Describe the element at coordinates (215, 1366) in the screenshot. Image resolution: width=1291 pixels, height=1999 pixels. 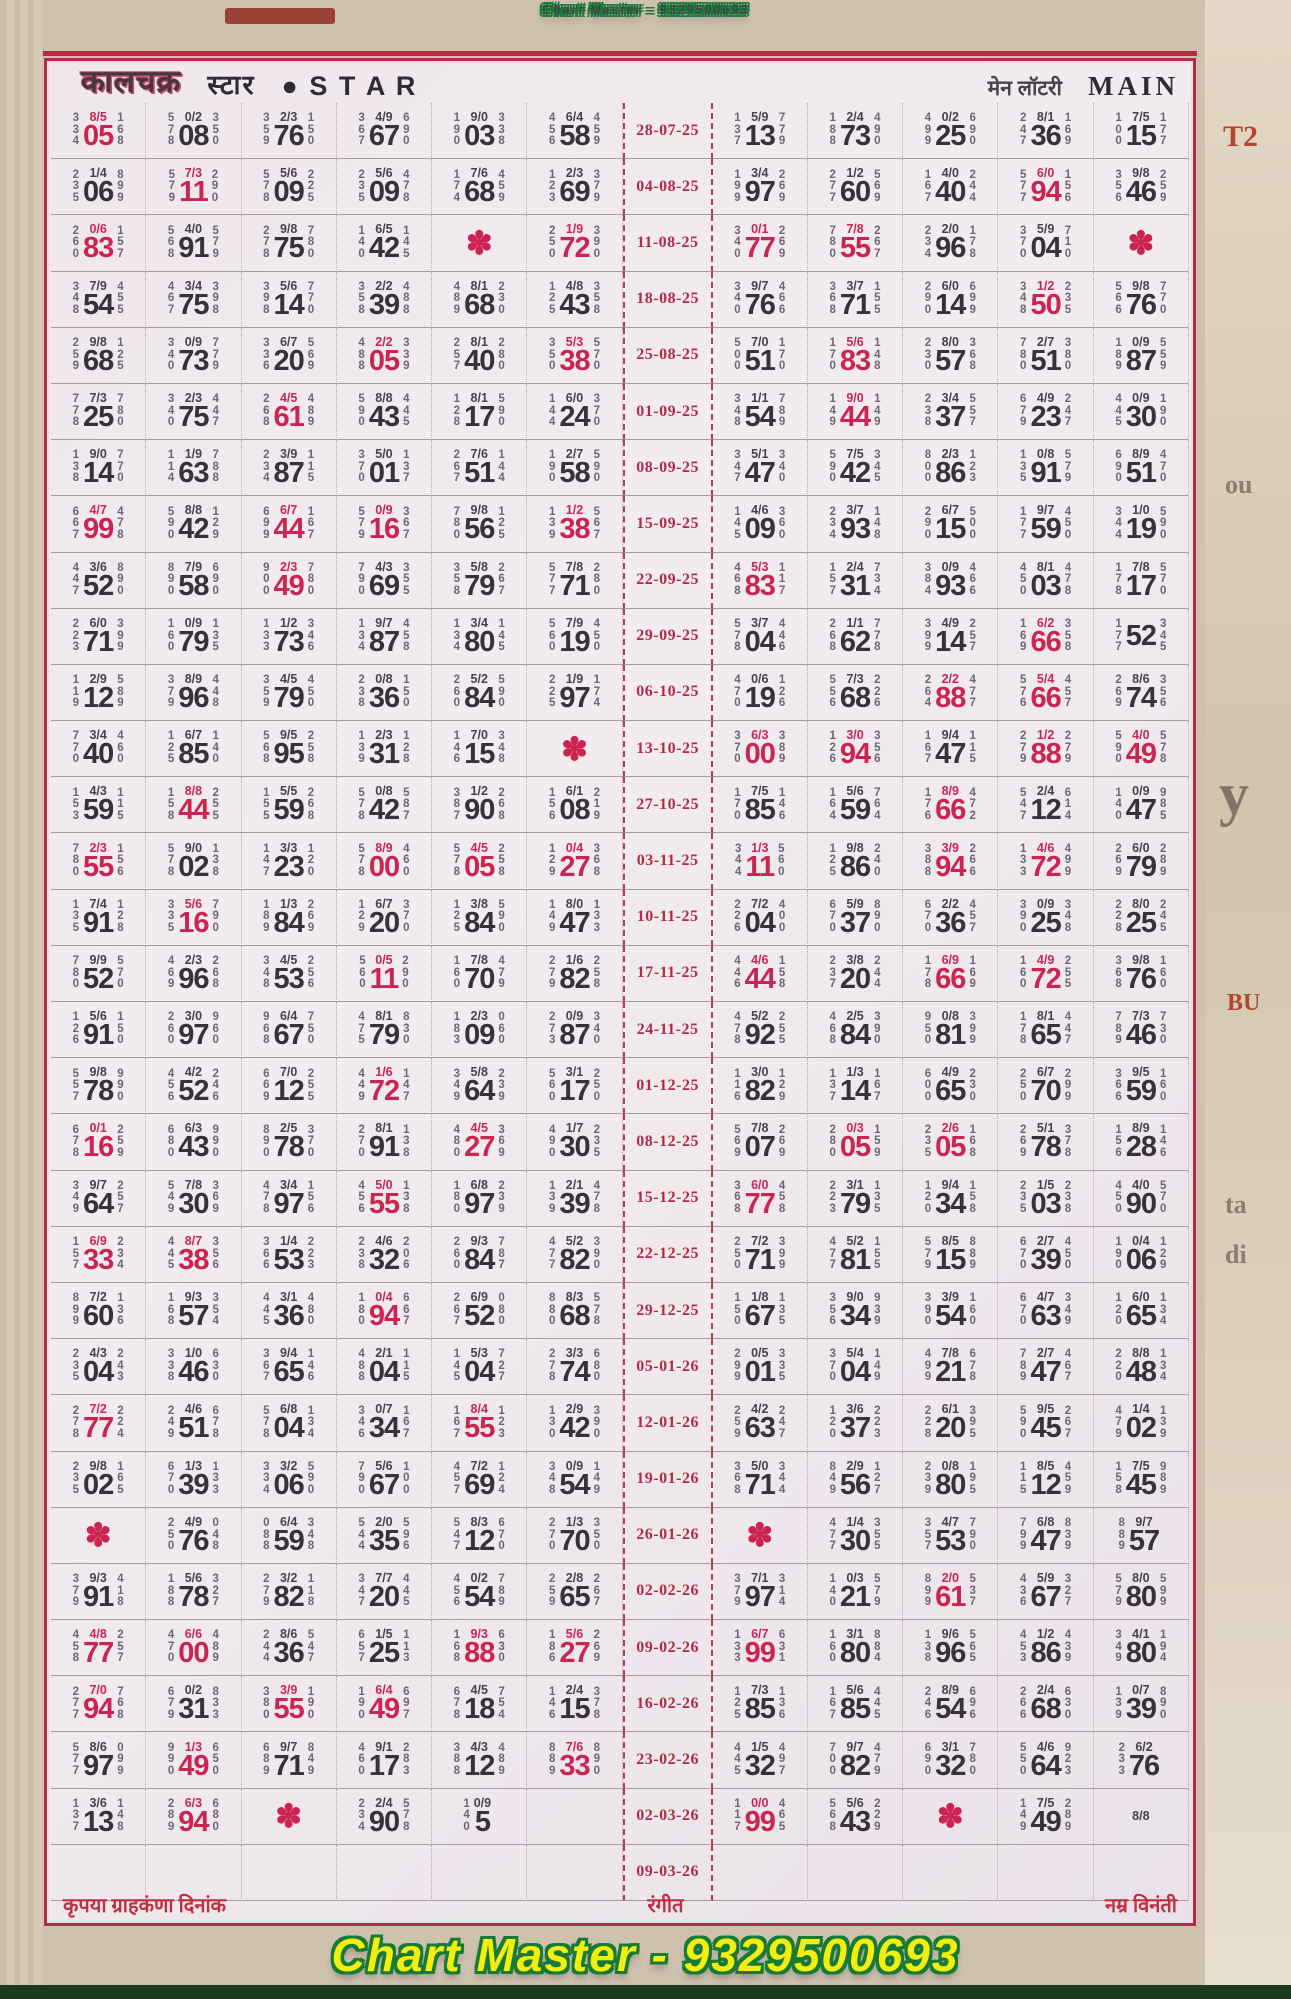
I see `close-panel-digits: 6 3 0` at that location.